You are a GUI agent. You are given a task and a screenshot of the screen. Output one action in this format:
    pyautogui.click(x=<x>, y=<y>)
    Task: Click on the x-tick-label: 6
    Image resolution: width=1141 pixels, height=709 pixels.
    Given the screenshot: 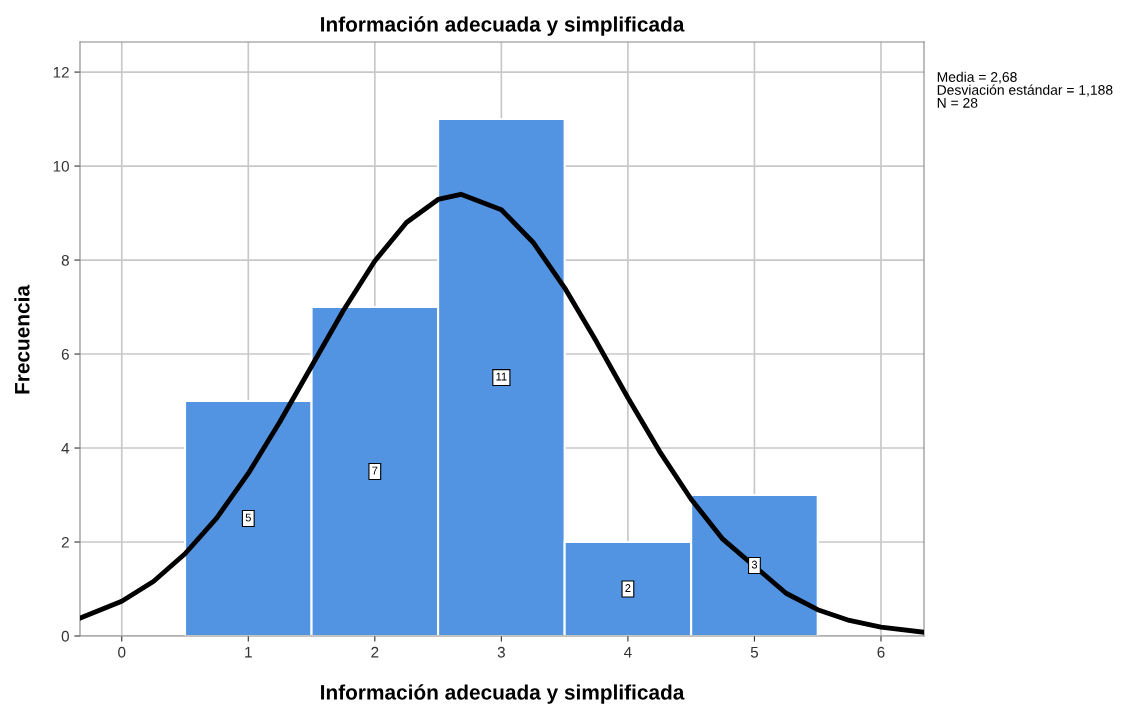 What is the action you would take?
    pyautogui.click(x=881, y=652)
    